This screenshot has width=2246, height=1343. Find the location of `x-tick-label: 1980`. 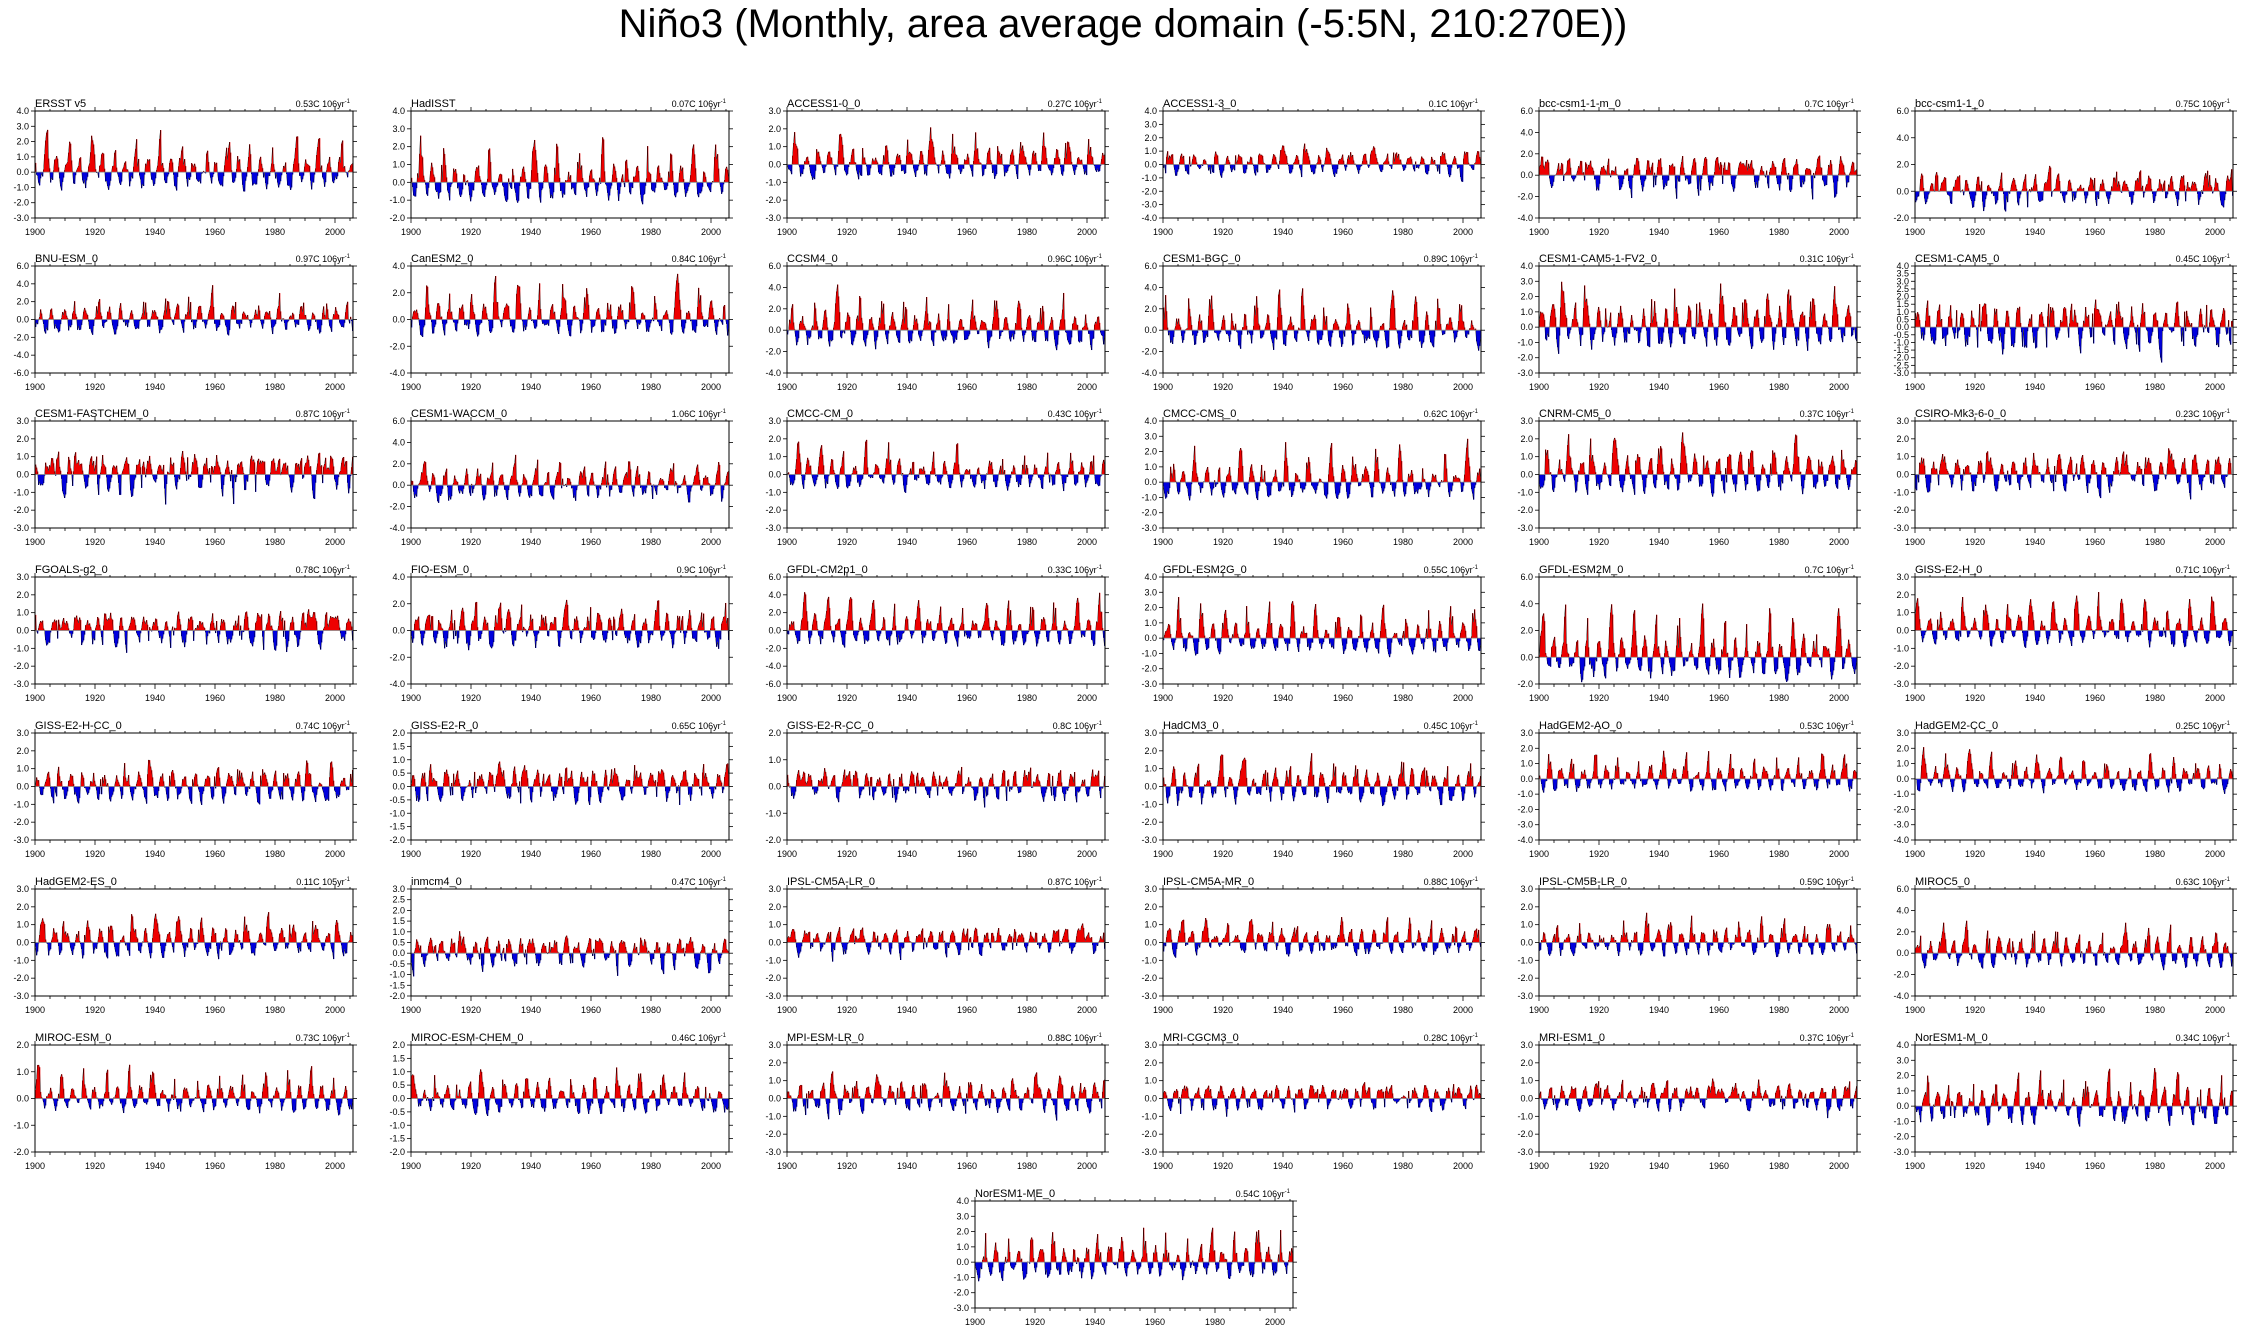

x-tick-label: 1980 is located at coordinates (275, 232).